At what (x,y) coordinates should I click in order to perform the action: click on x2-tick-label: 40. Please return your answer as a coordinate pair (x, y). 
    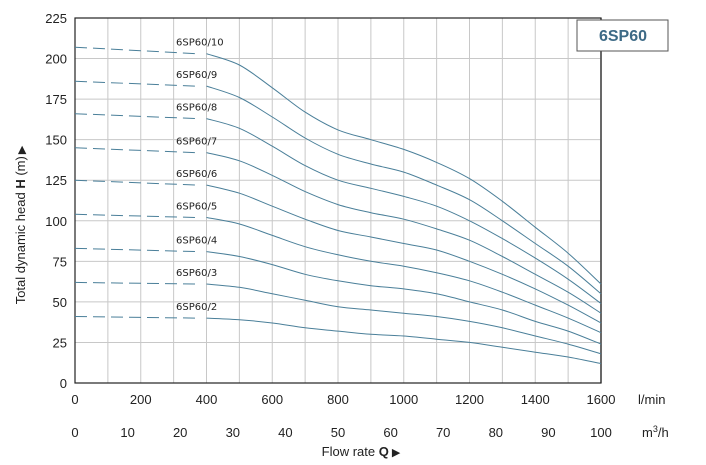
    Looking at the image, I should click on (285, 432).